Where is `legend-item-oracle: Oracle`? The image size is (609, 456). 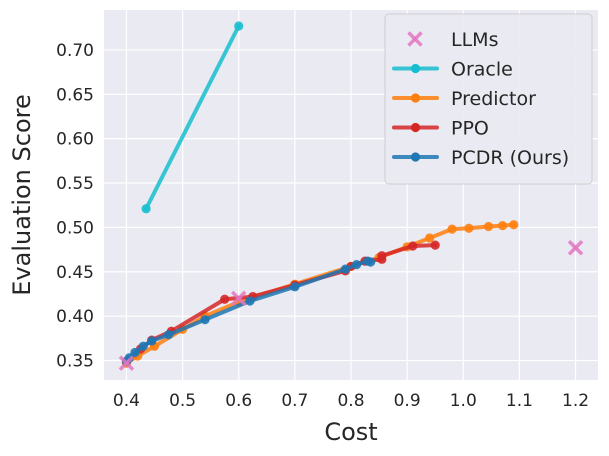
legend-item-oracle: Oracle is located at coordinates (452, 70).